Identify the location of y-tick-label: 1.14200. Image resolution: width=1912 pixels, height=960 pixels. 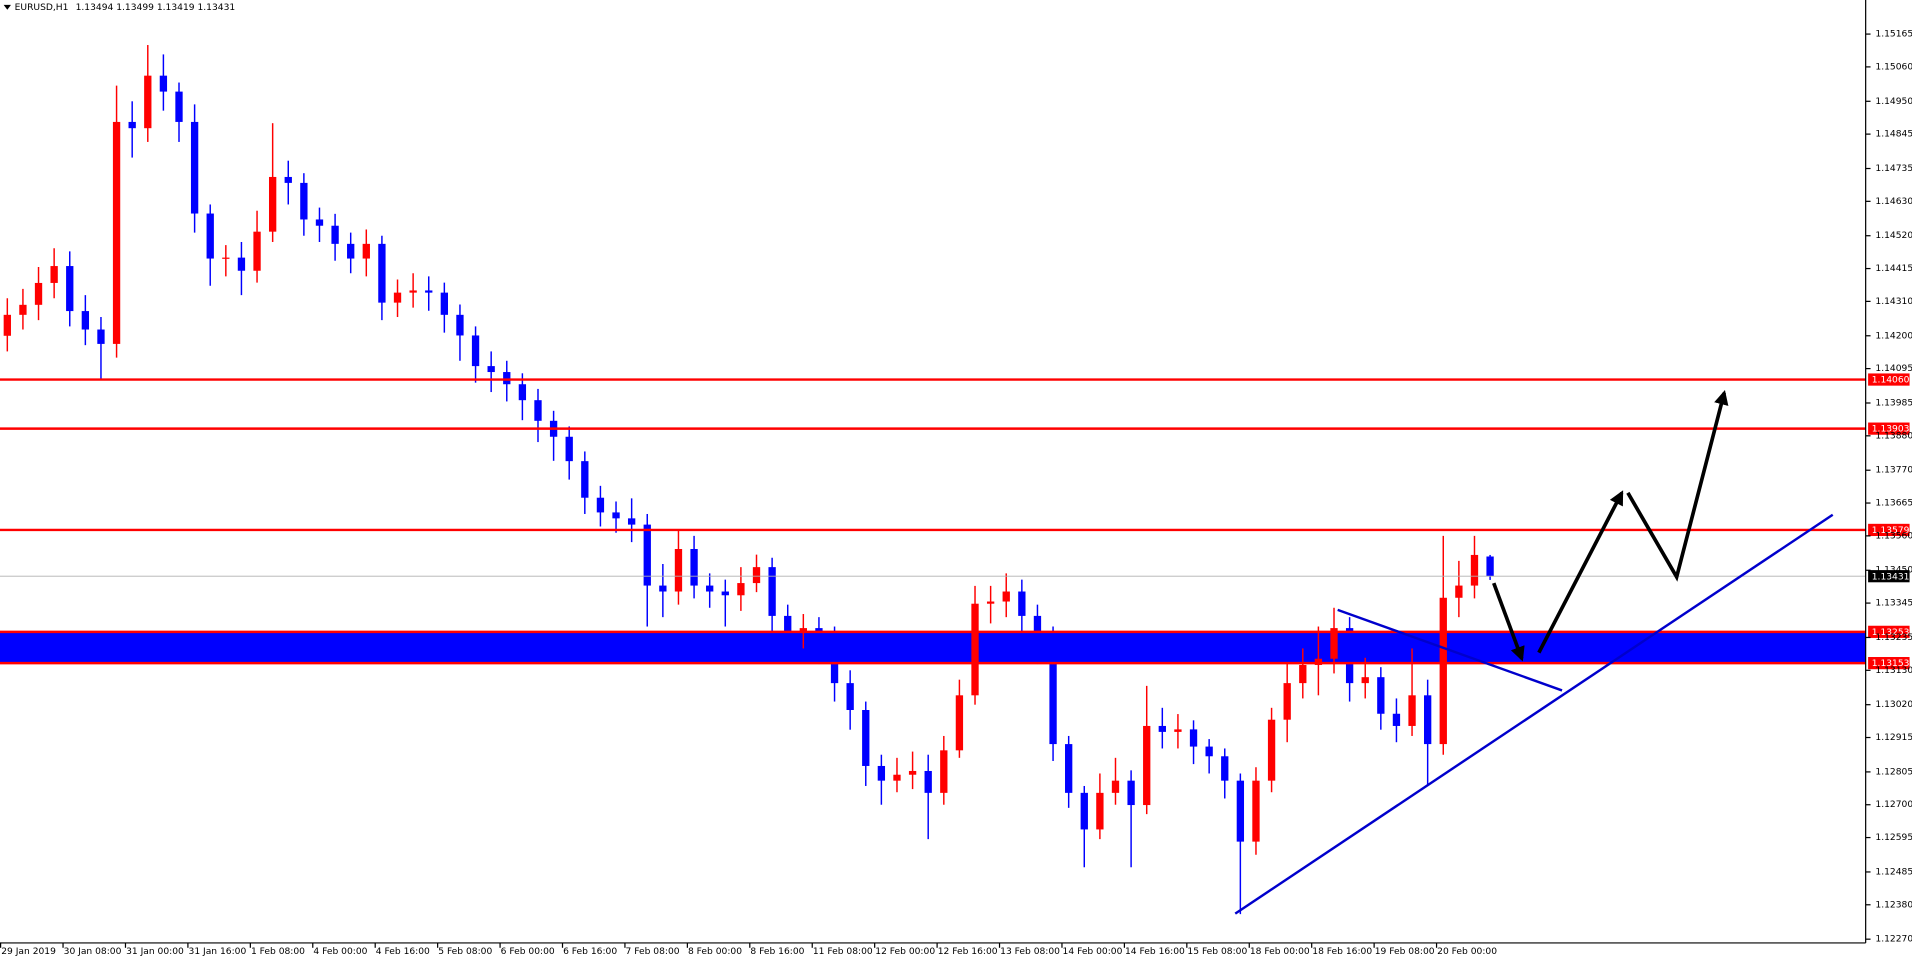
(1893, 336).